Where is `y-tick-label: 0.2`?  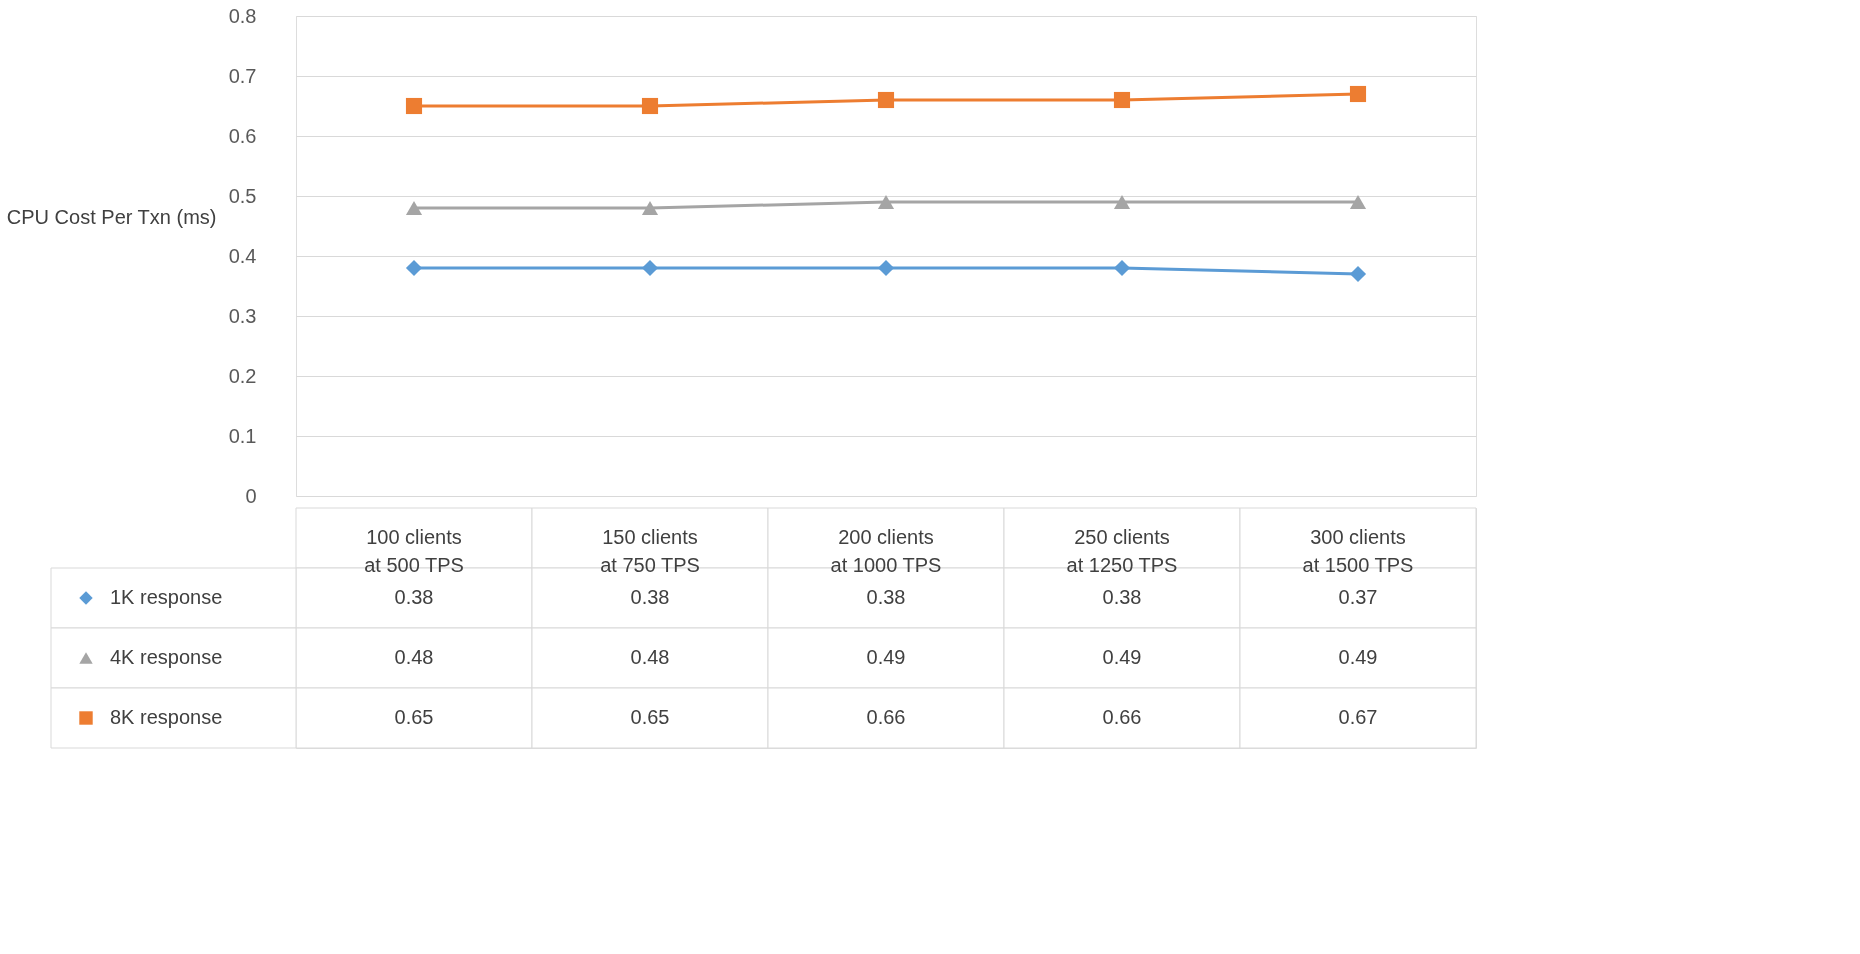 y-tick-label: 0.2 is located at coordinates (242, 375).